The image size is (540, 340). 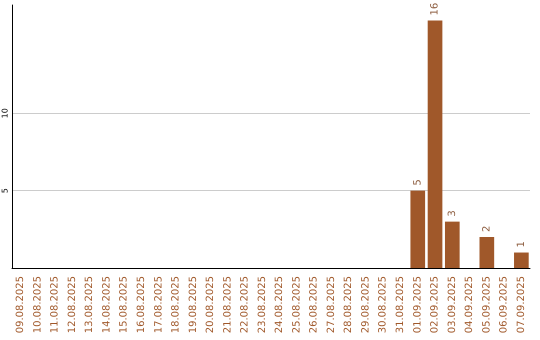 What do you see at coordinates (435, 305) in the screenshot?
I see `x-tick-label: 02.09.2025` at bounding box center [435, 305].